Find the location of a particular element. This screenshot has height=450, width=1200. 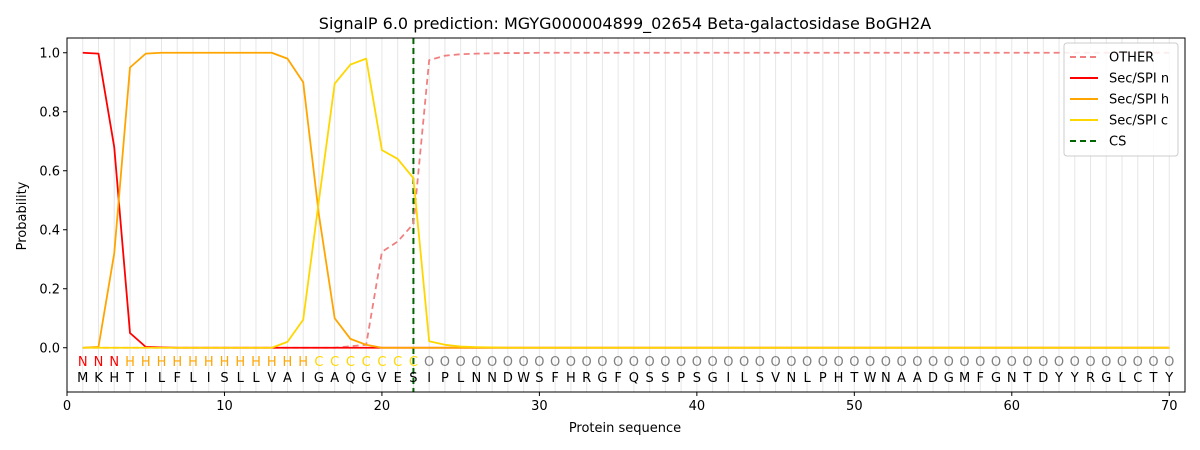

x-tick-label: 60 is located at coordinates (1012, 406).